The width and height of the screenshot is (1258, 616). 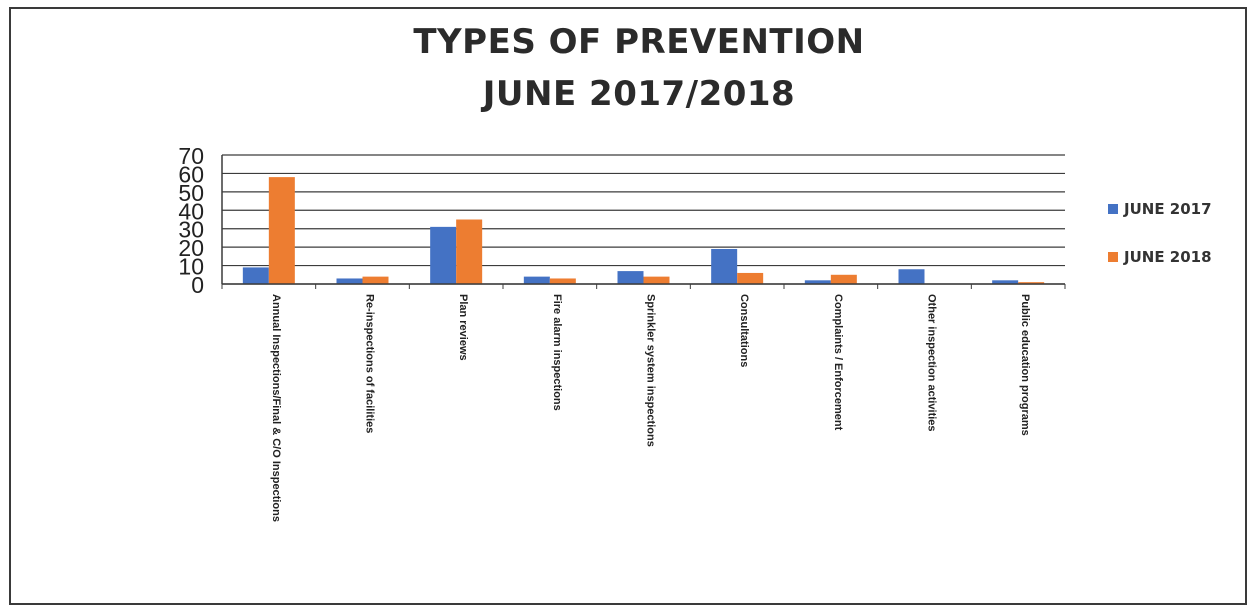 I want to click on y-tick-label: 0, so click(x=197, y=285).